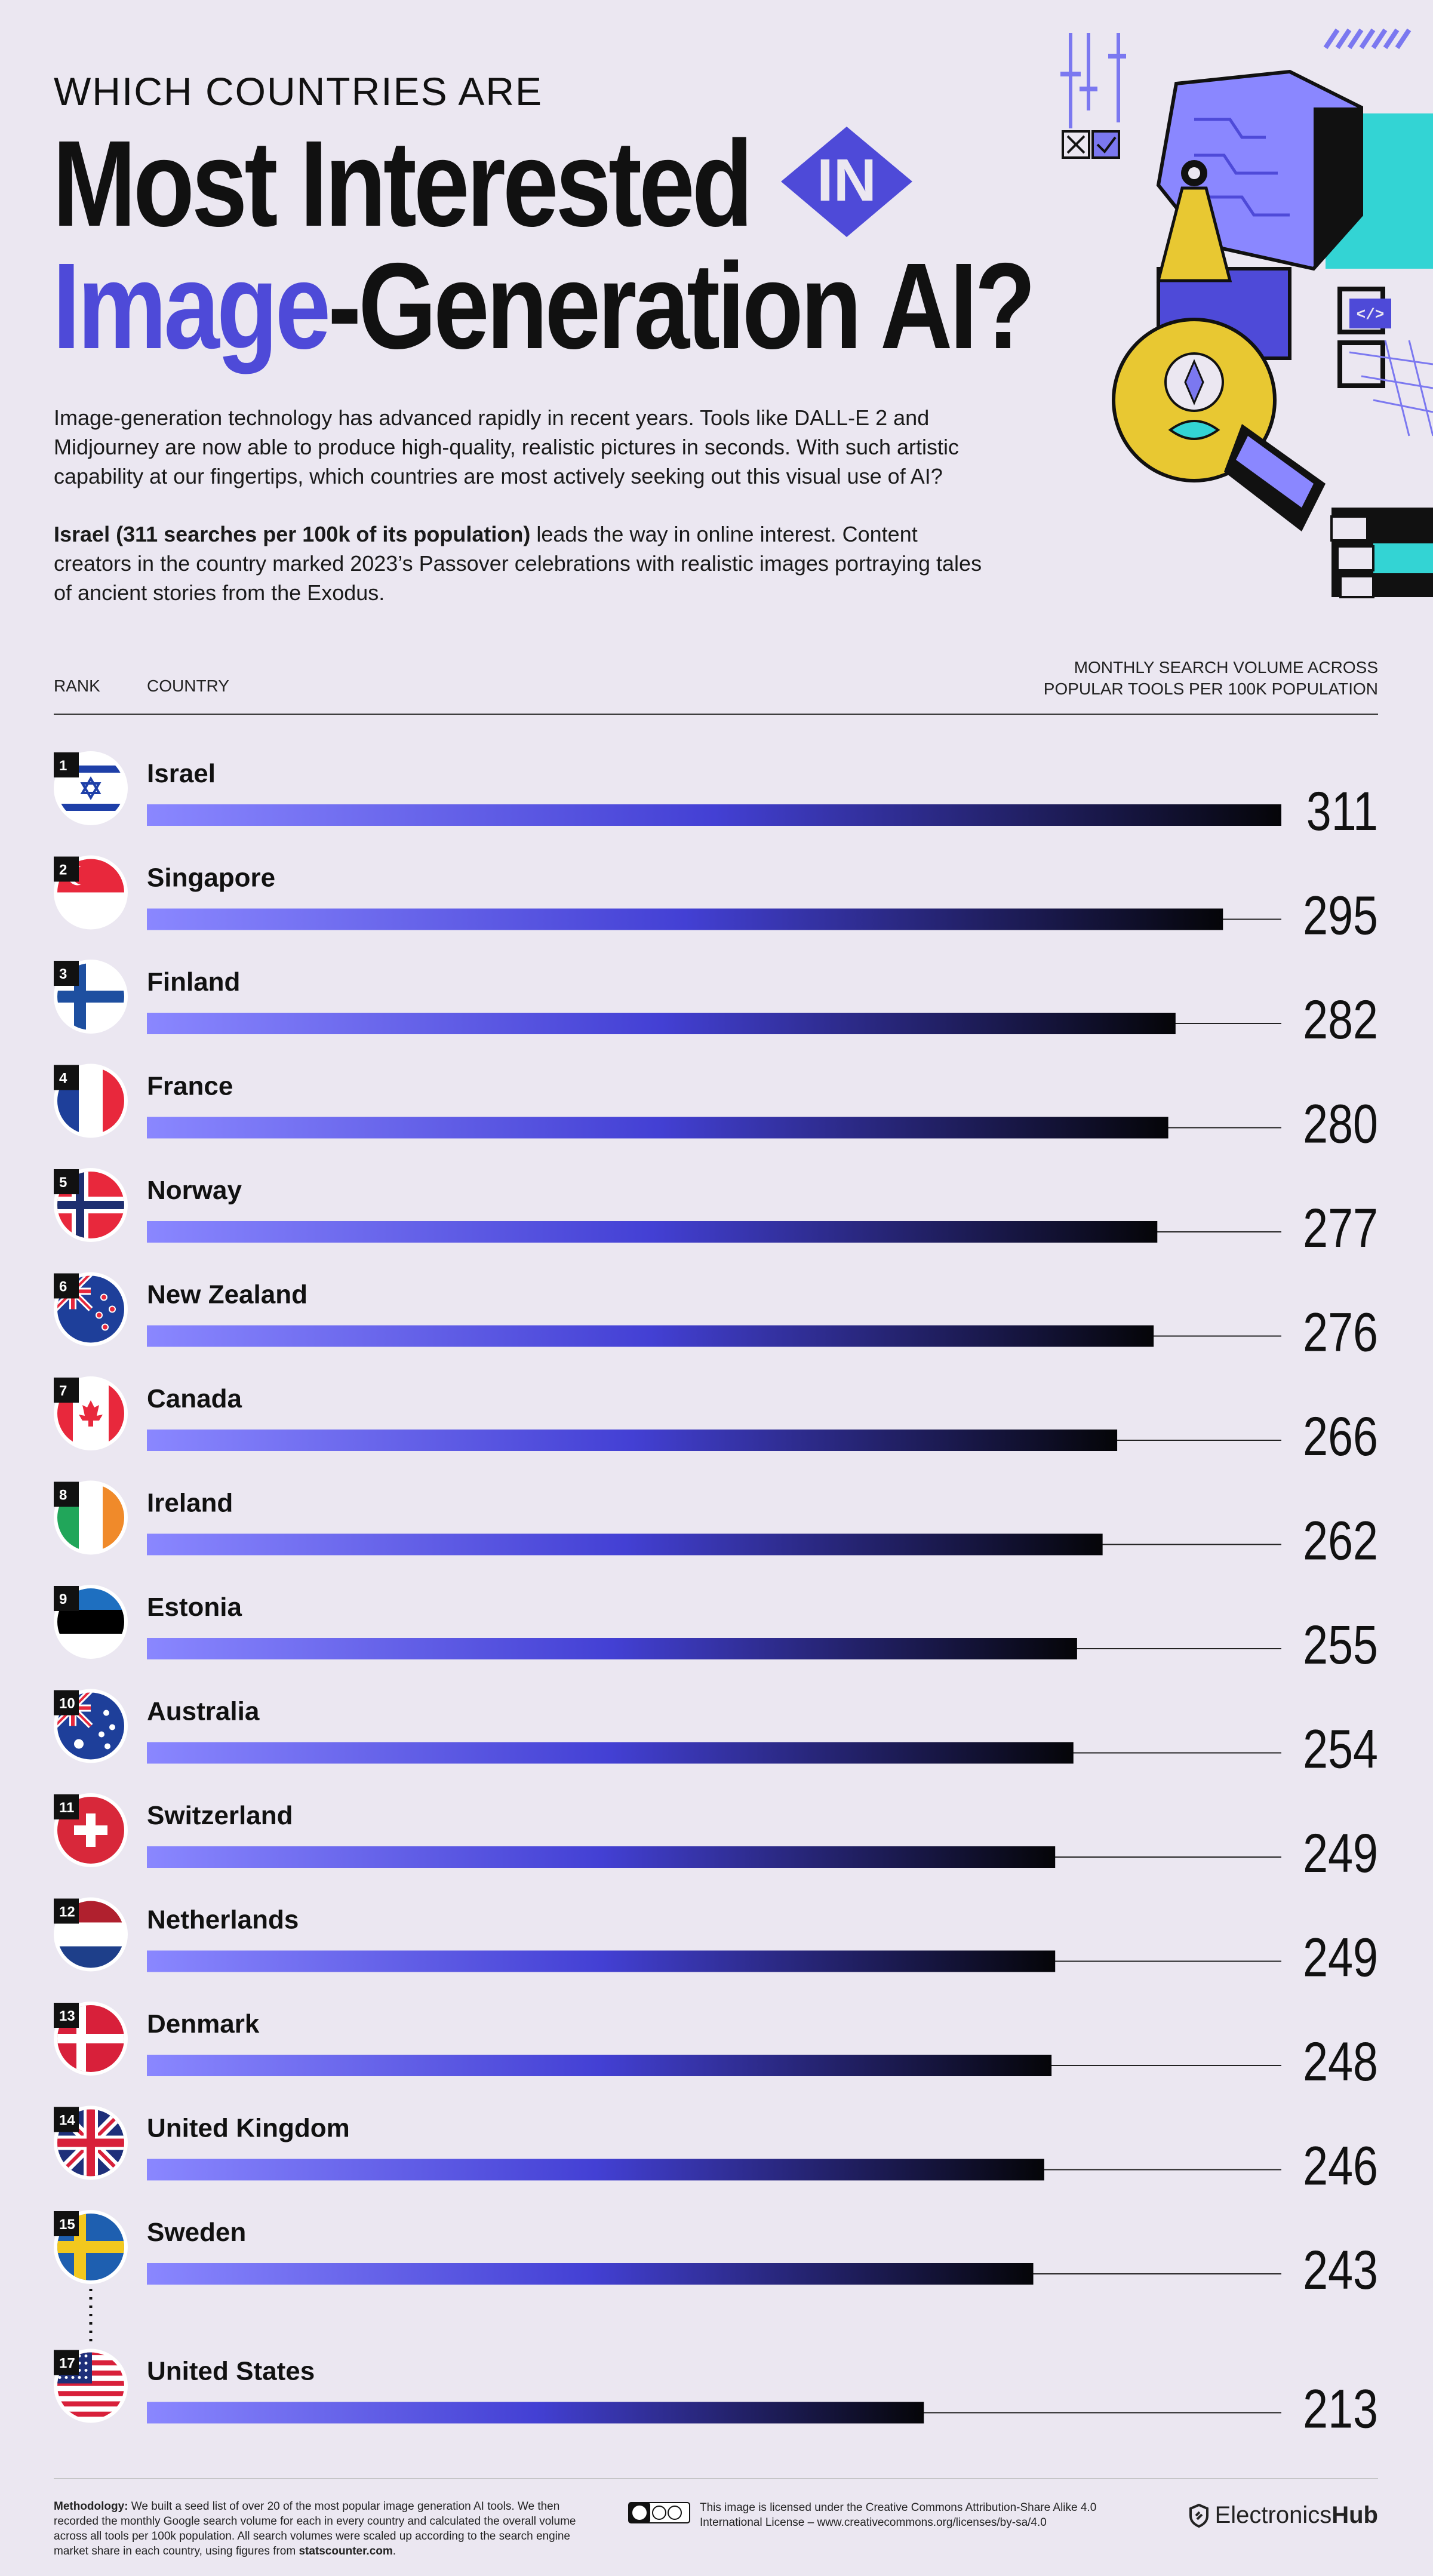 The width and height of the screenshot is (1433, 2576). What do you see at coordinates (63, 1079) in the screenshot?
I see `rank-label: 4` at bounding box center [63, 1079].